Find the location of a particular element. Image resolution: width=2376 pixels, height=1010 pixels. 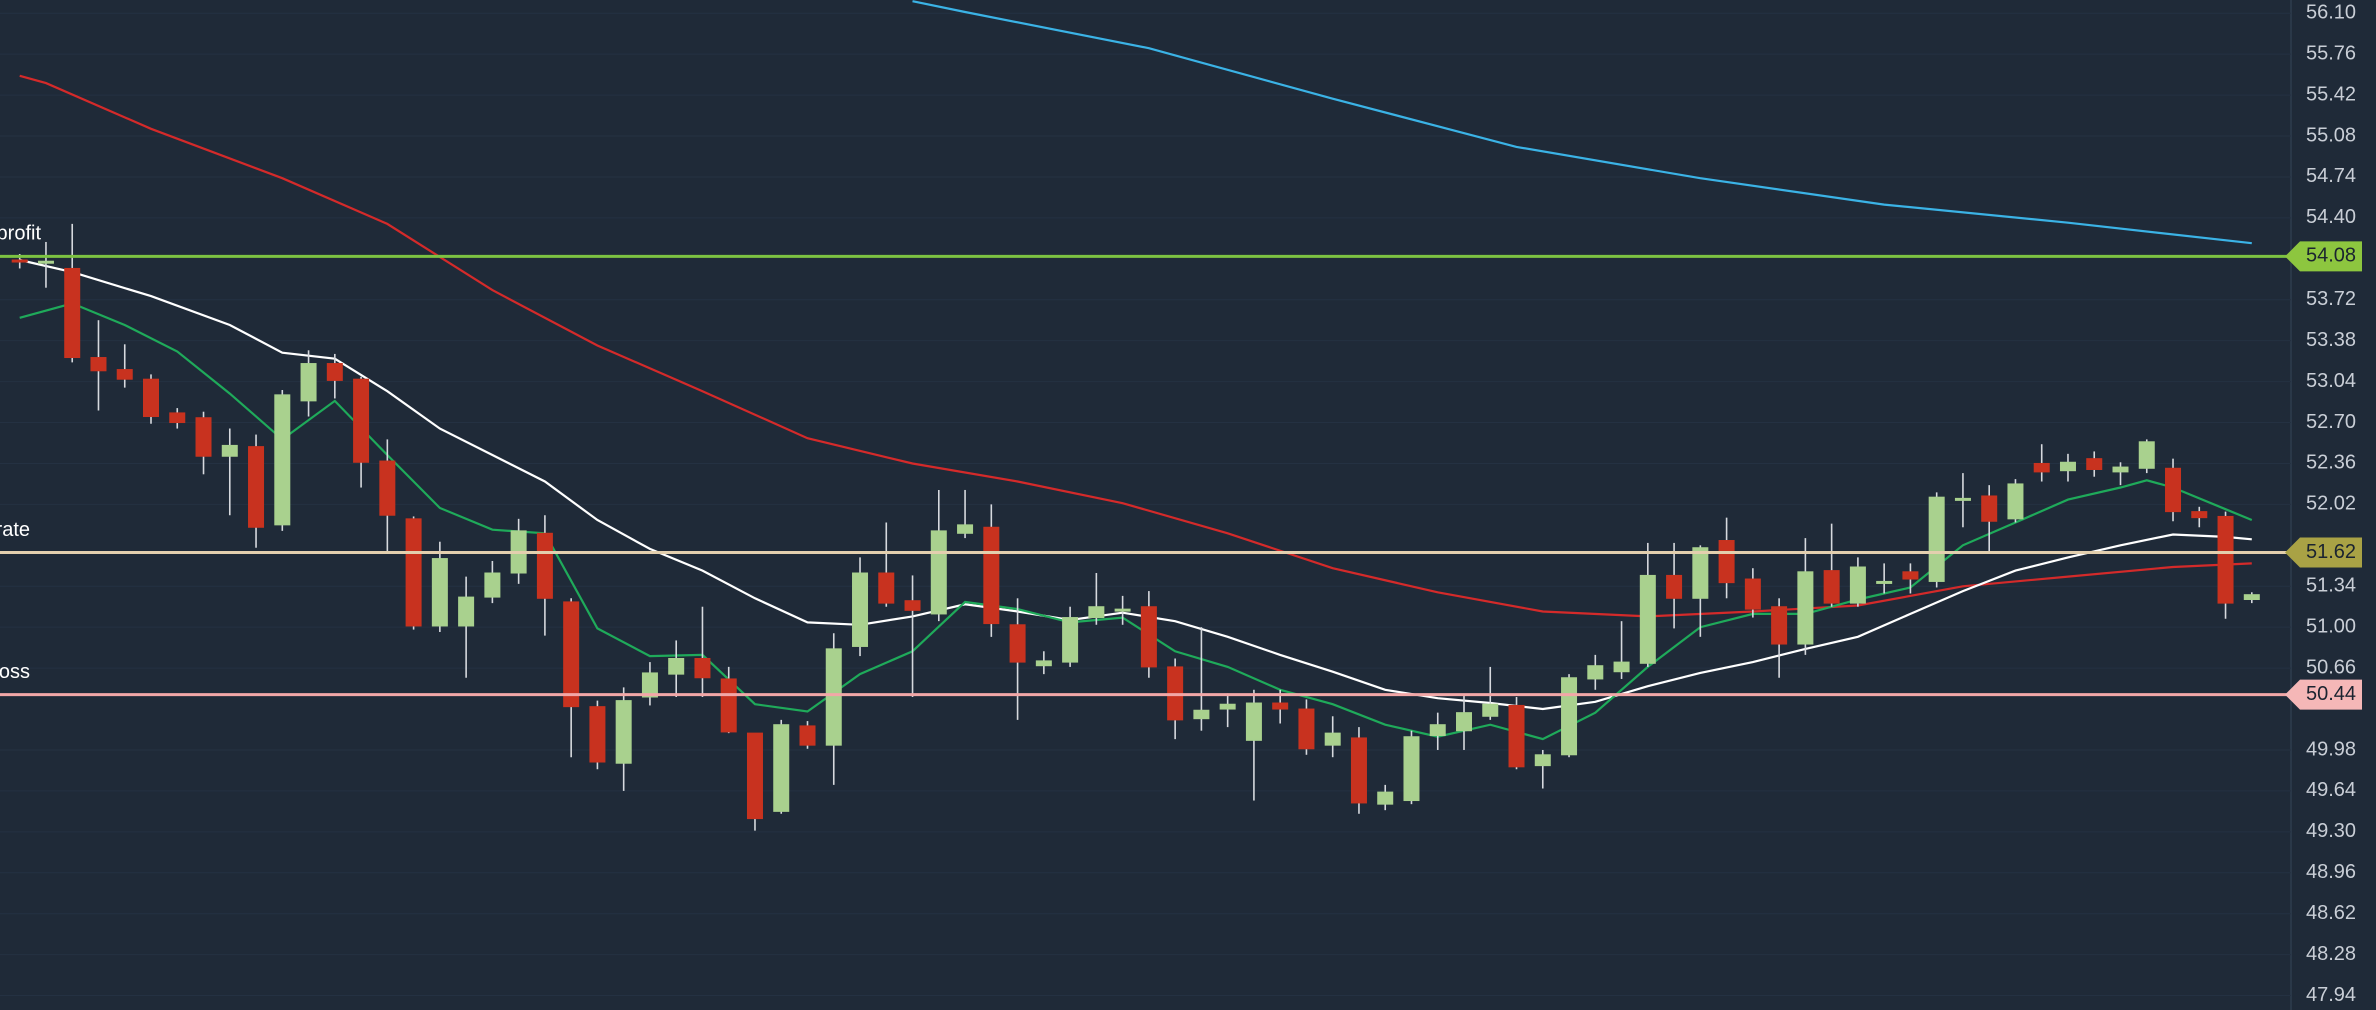

price-tag-label: 51.62 is located at coordinates (2331, 552).